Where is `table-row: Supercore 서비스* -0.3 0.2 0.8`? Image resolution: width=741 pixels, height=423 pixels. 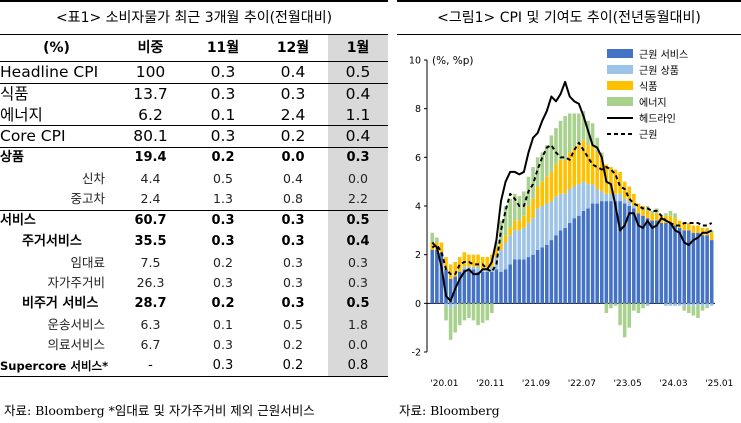 table-row: Supercore 서비스* -0.3 0.2 0.8 is located at coordinates (194, 366).